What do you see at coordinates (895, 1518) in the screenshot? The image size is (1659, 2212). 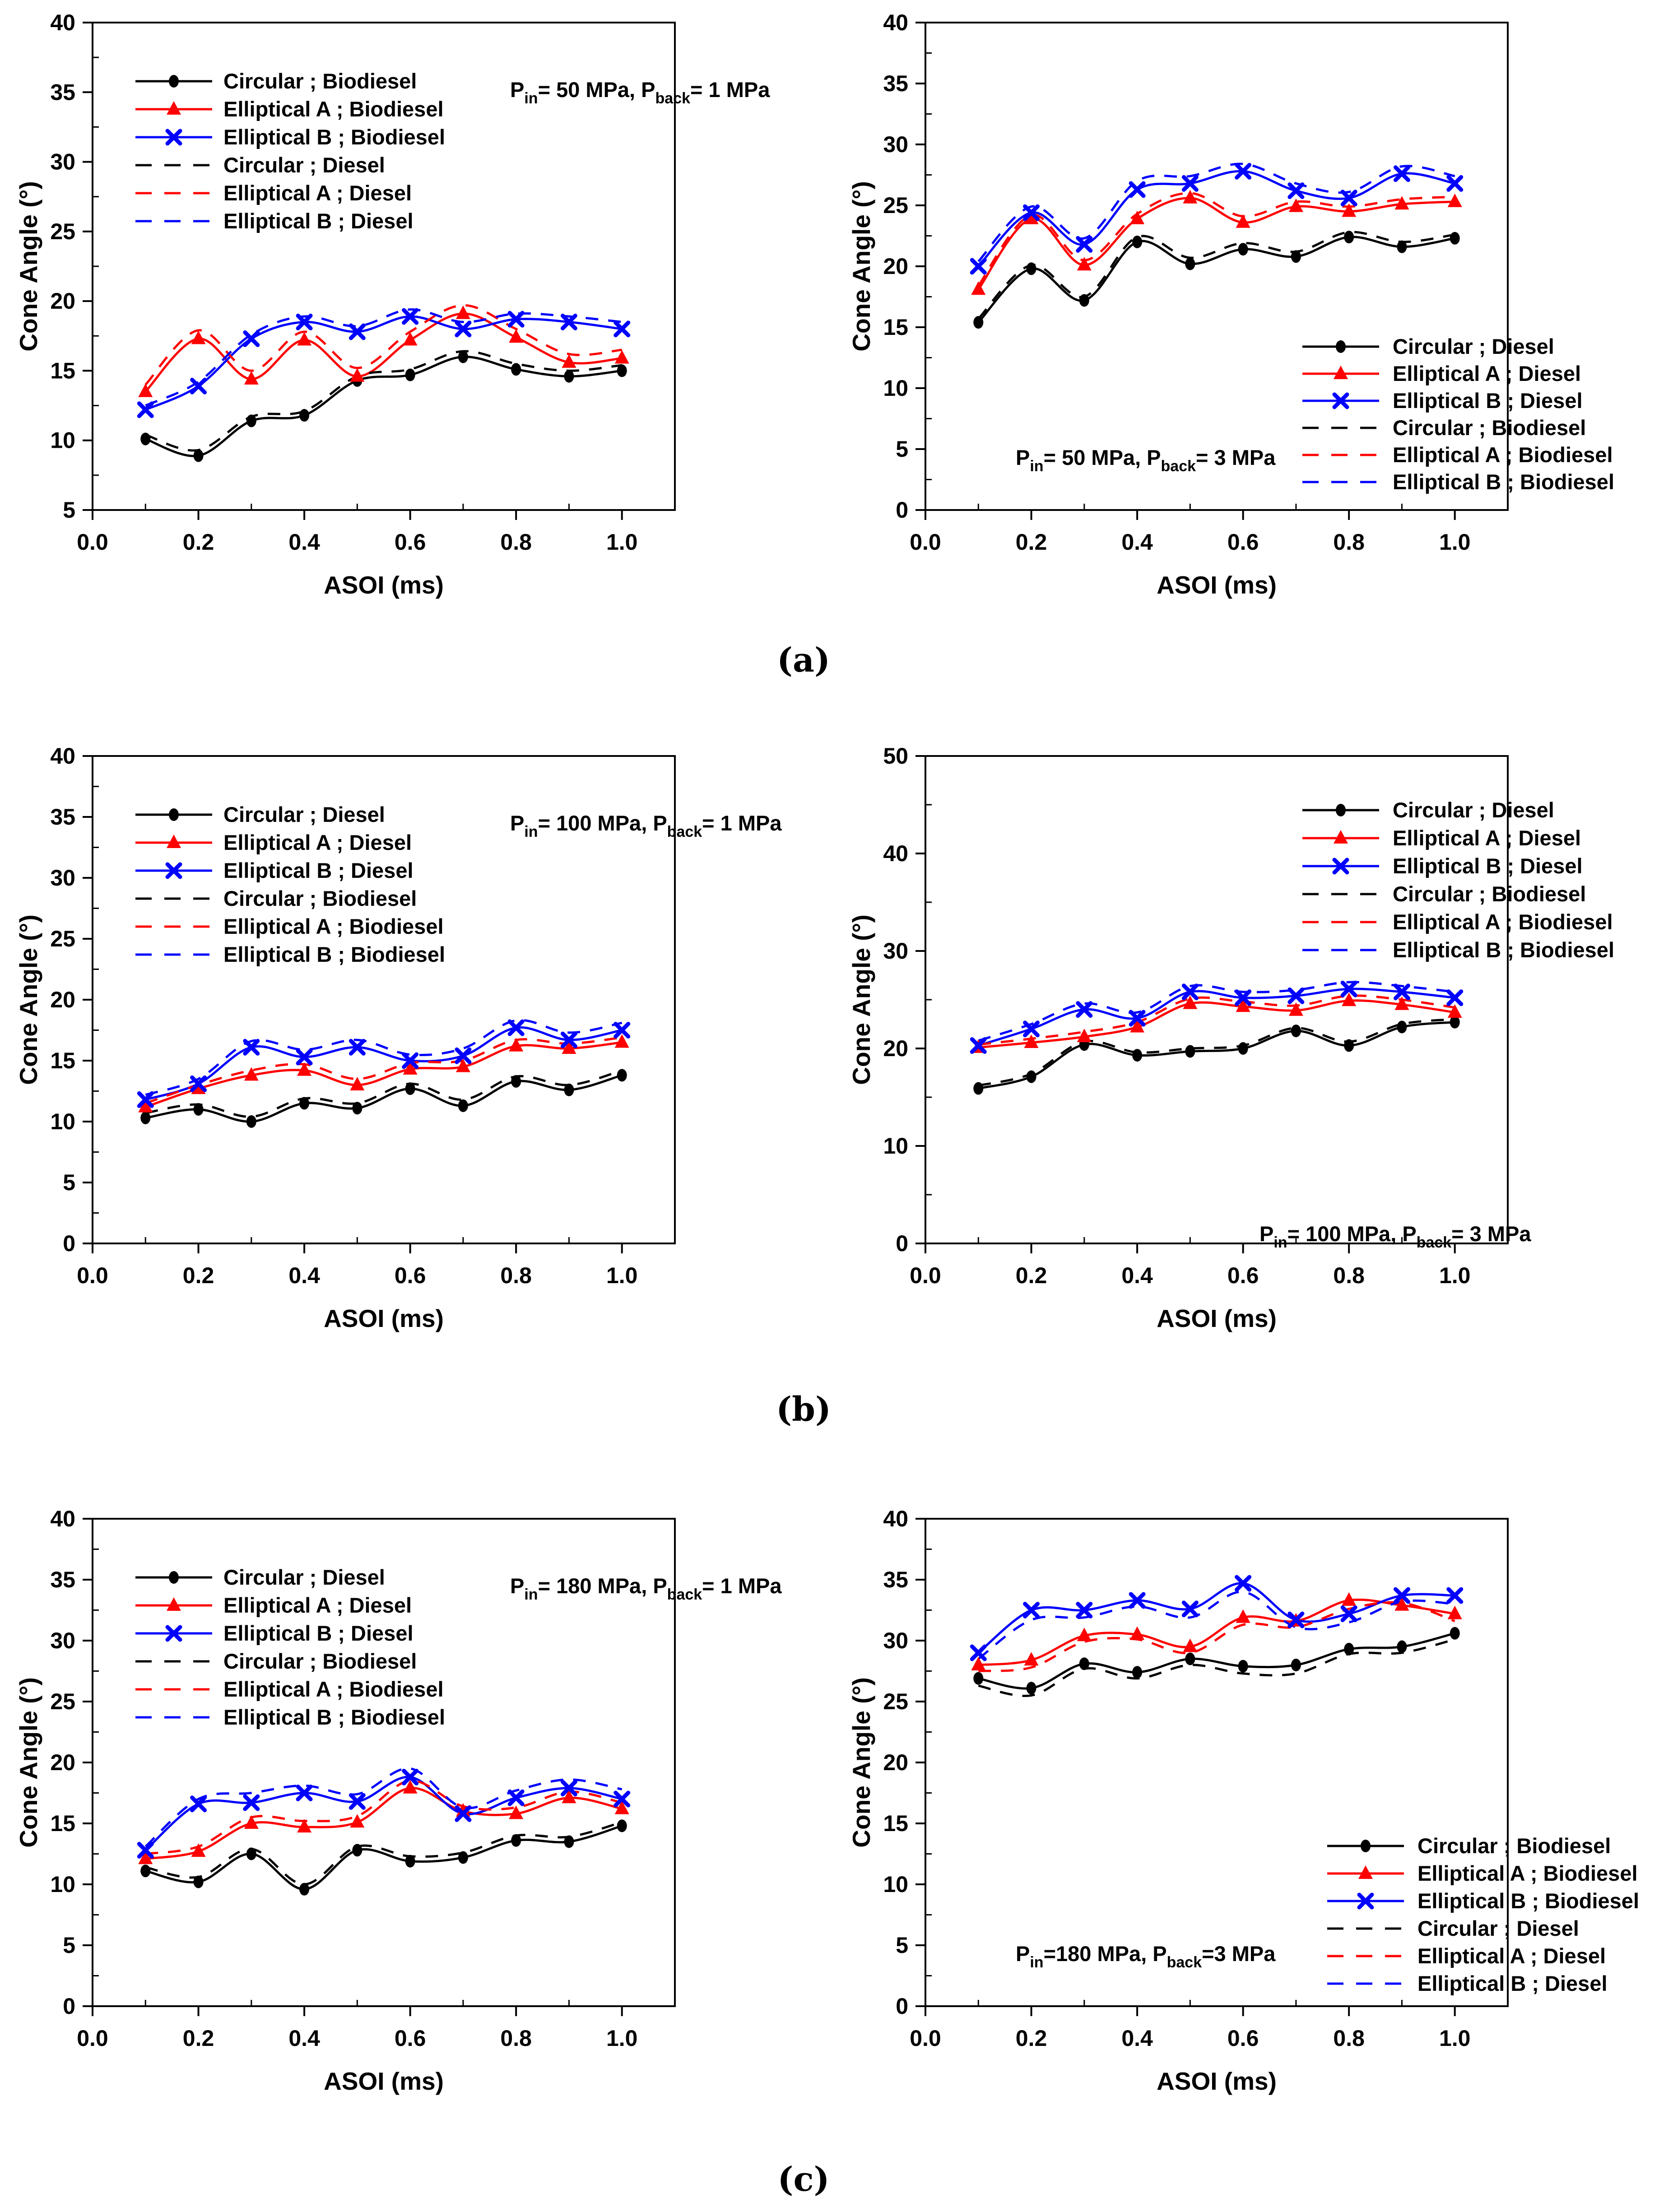 I see `y-tick-label: 40` at bounding box center [895, 1518].